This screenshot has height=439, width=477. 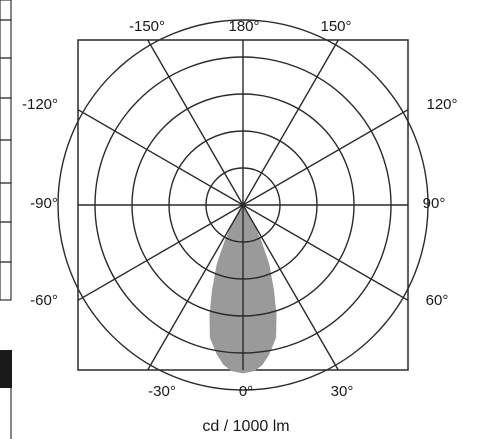 I want to click on angle-label-right-lower: 60°, so click(x=437, y=300).